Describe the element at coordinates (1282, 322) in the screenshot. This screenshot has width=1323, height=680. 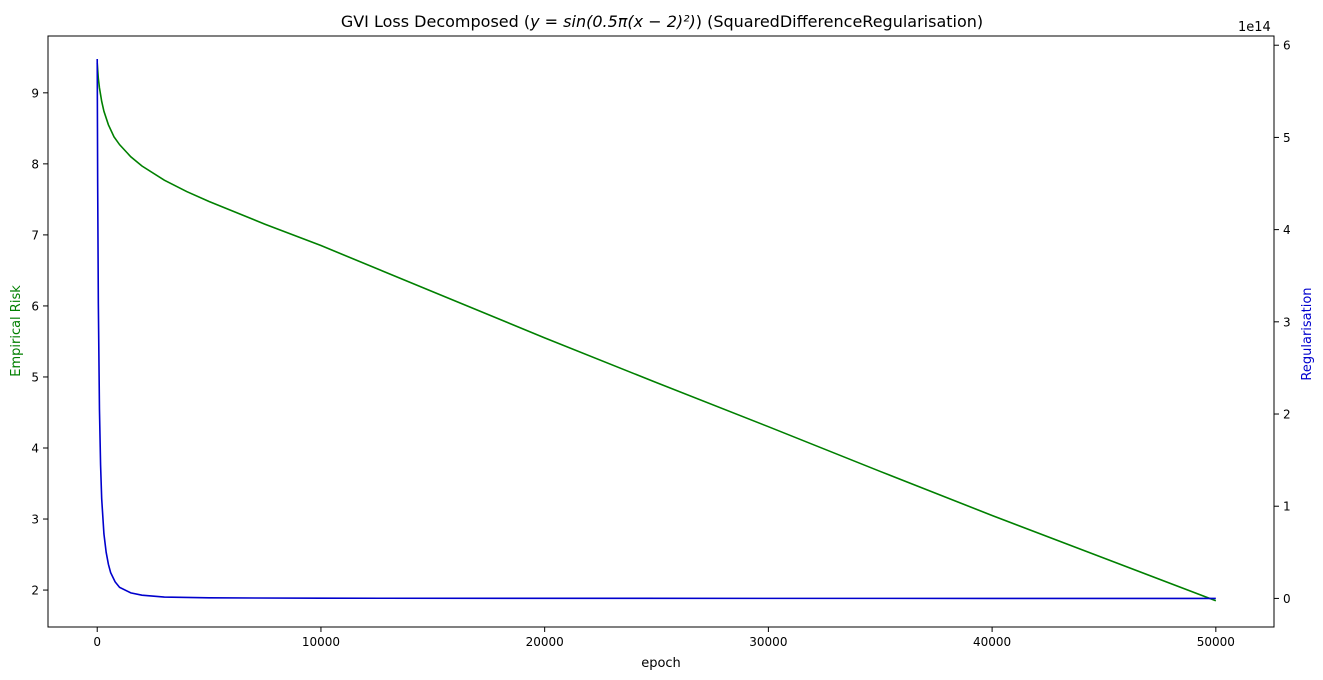
I see `y-axis-right: 0 1 2 3 4 5 6` at that location.